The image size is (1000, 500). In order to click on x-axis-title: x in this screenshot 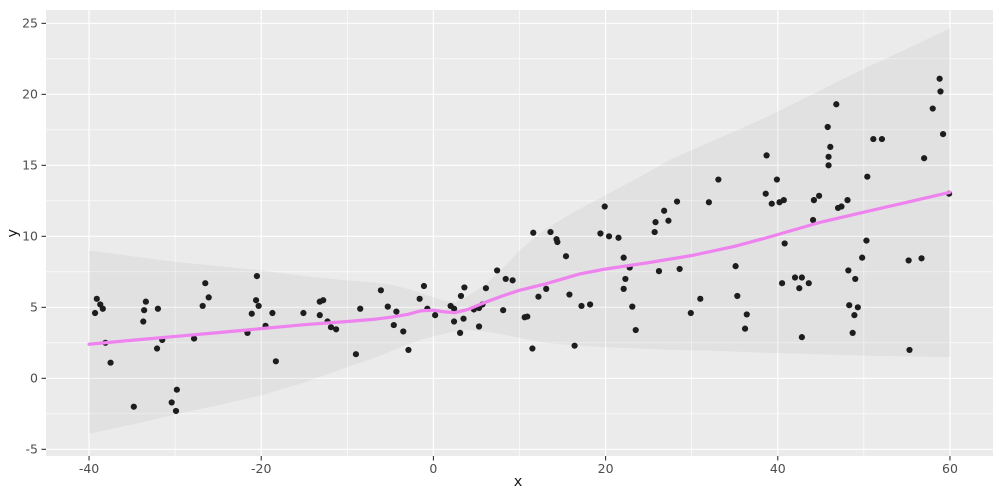, I will do `click(518, 482)`.